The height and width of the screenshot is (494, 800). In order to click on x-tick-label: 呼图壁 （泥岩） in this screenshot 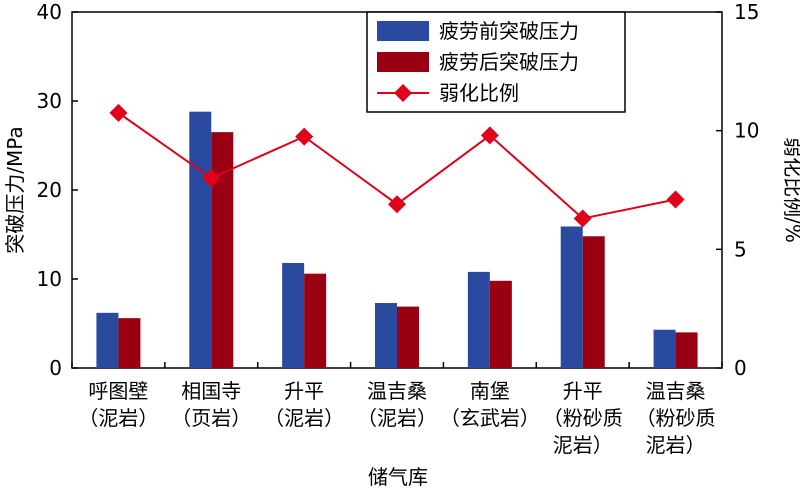, I will do `click(118, 404)`.